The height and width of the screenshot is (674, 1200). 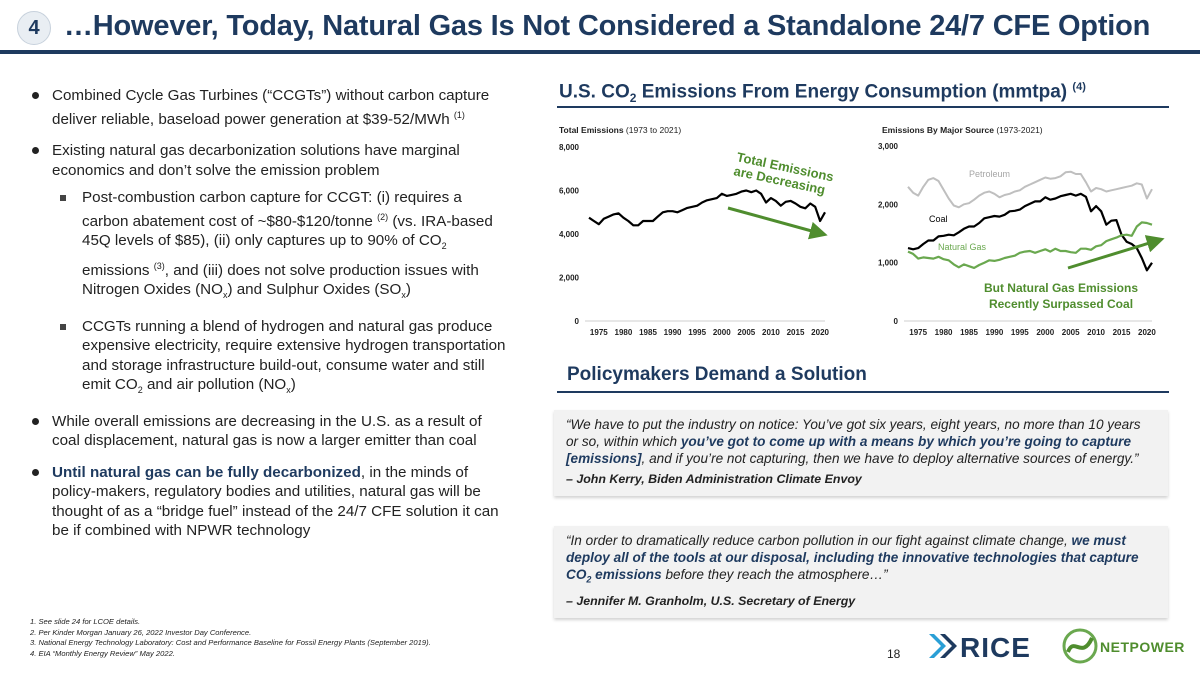 What do you see at coordinates (63, 198) in the screenshot?
I see `square-bullet-icon` at bounding box center [63, 198].